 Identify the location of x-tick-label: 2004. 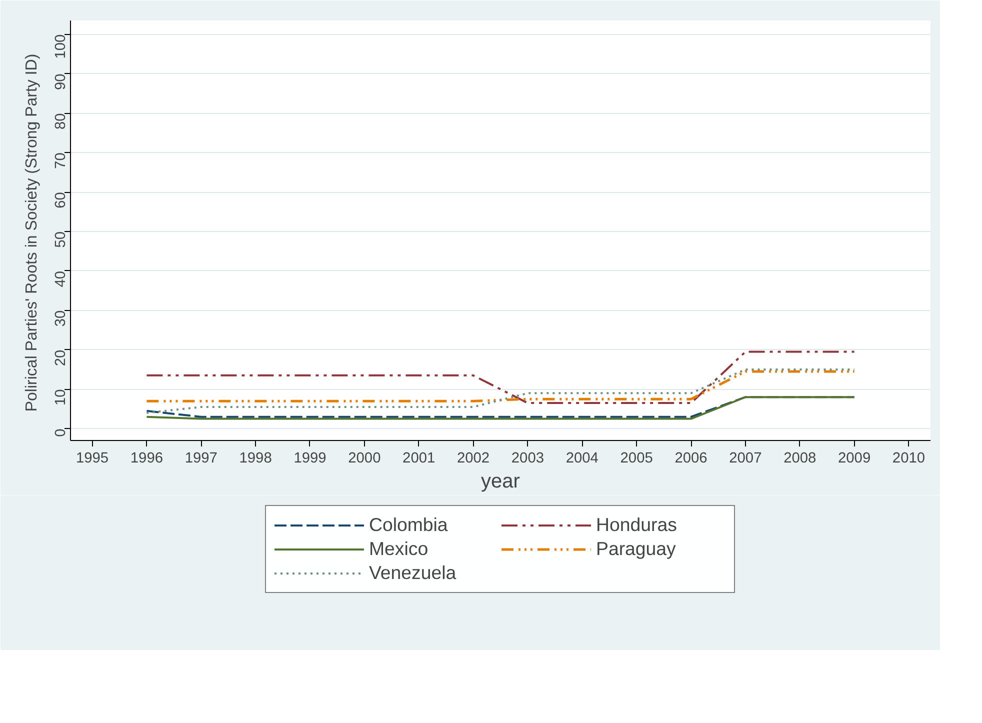
(582, 458).